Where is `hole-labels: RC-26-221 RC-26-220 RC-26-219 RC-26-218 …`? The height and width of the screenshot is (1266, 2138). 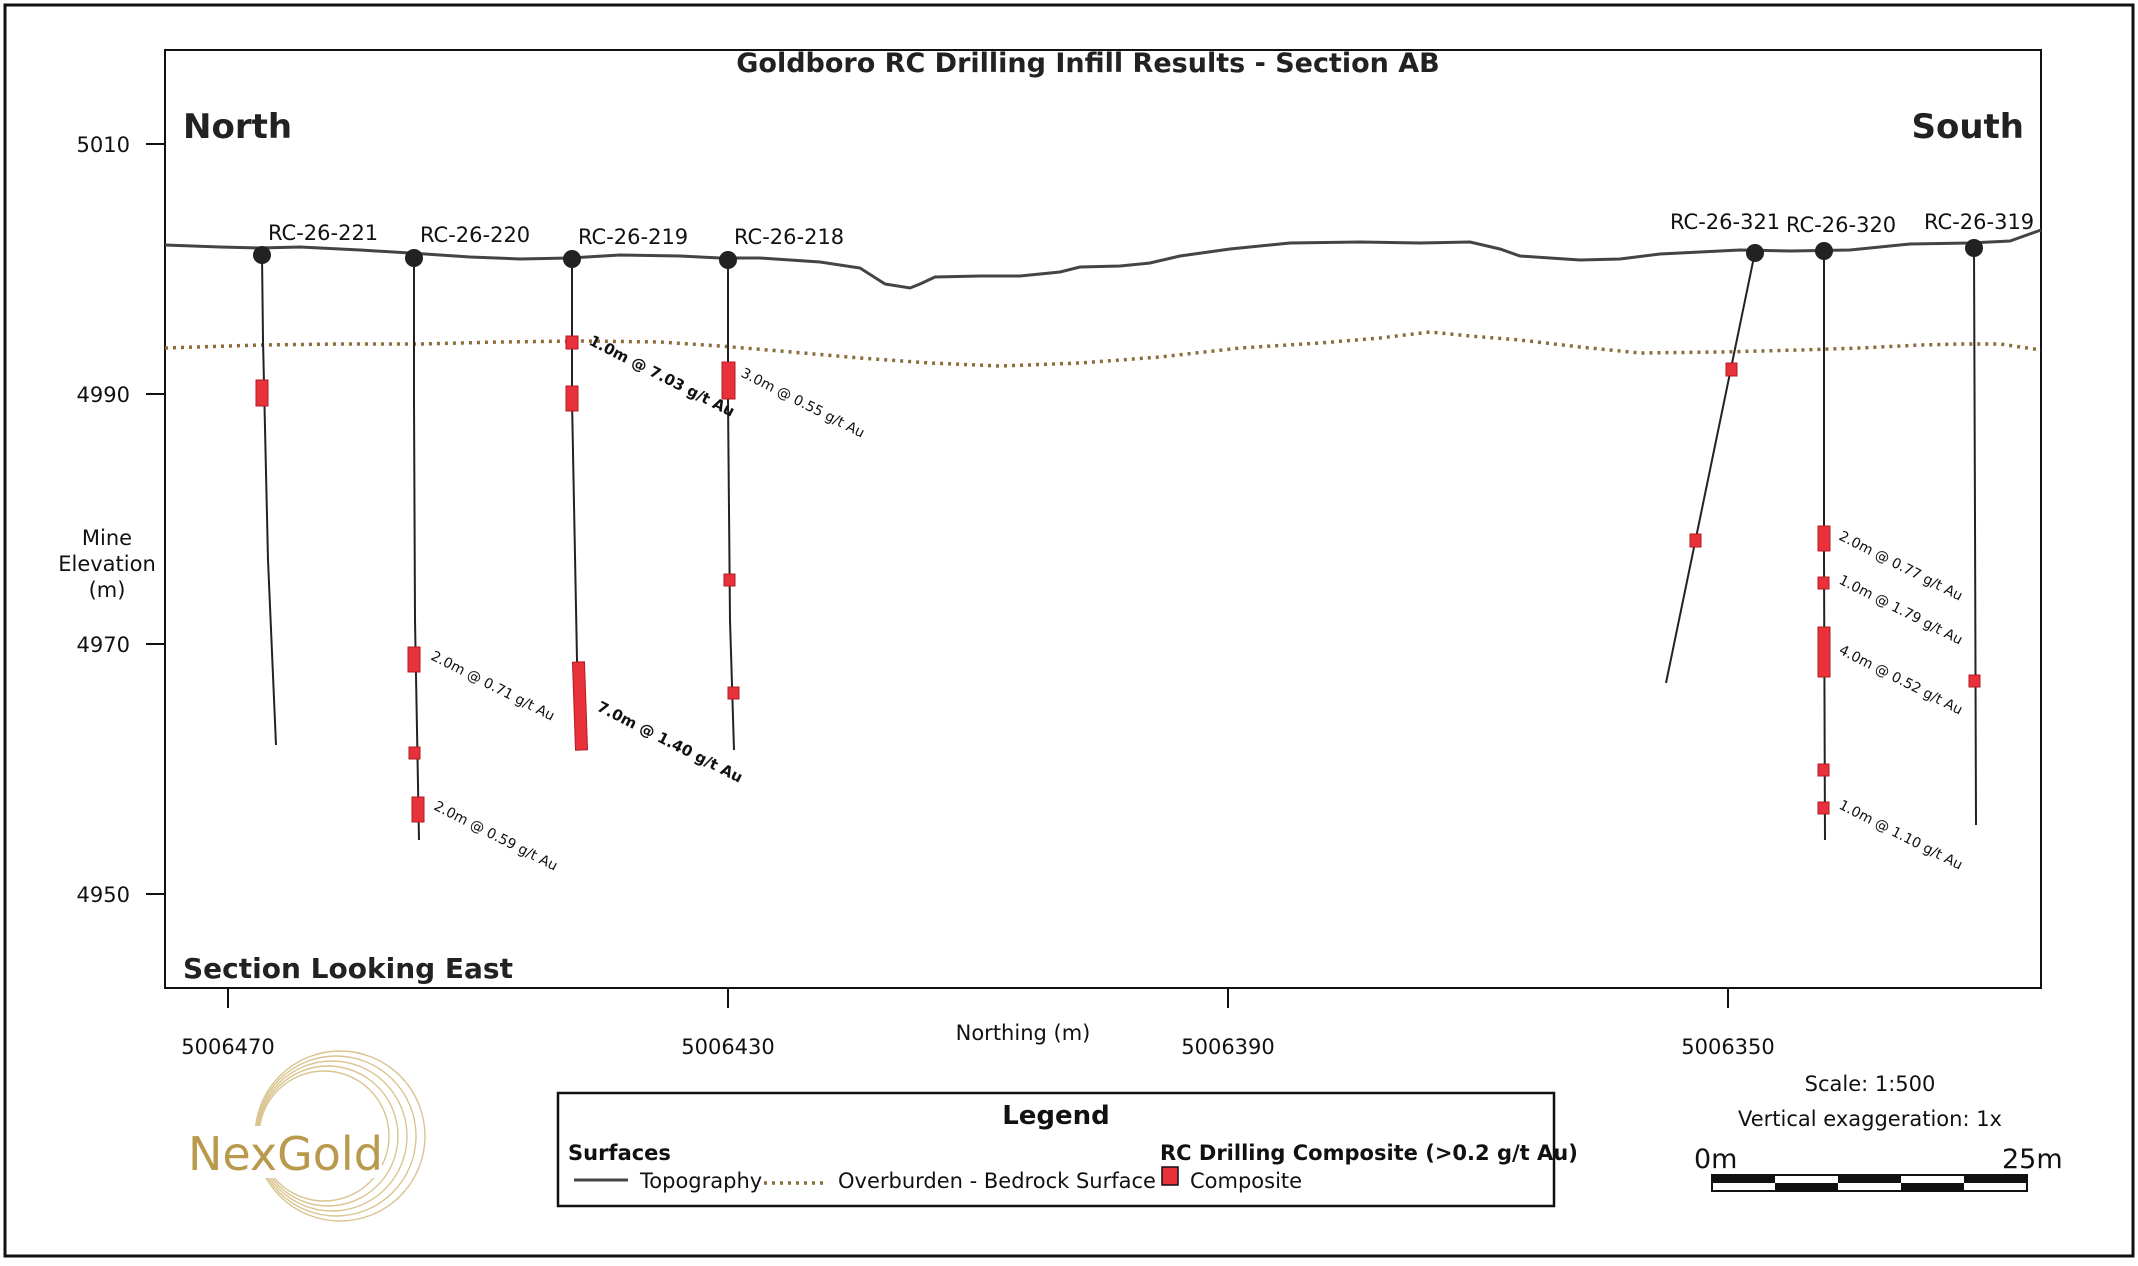 hole-labels: RC-26-221 RC-26-220 RC-26-219 RC-26-218 … is located at coordinates (1151, 229).